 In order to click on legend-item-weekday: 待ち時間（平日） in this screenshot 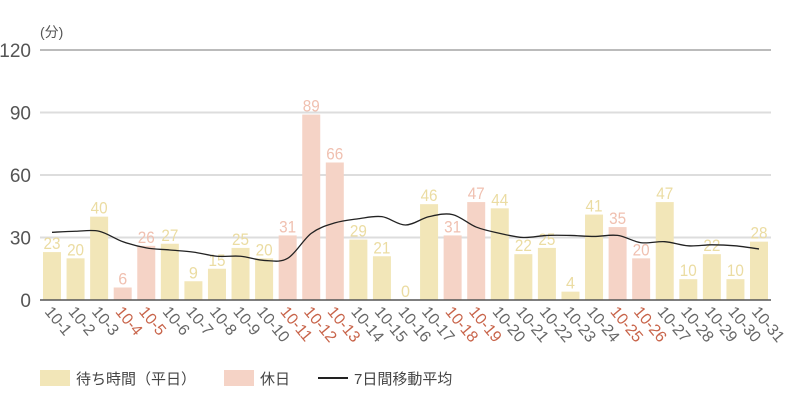, I will do `click(118, 378)`.